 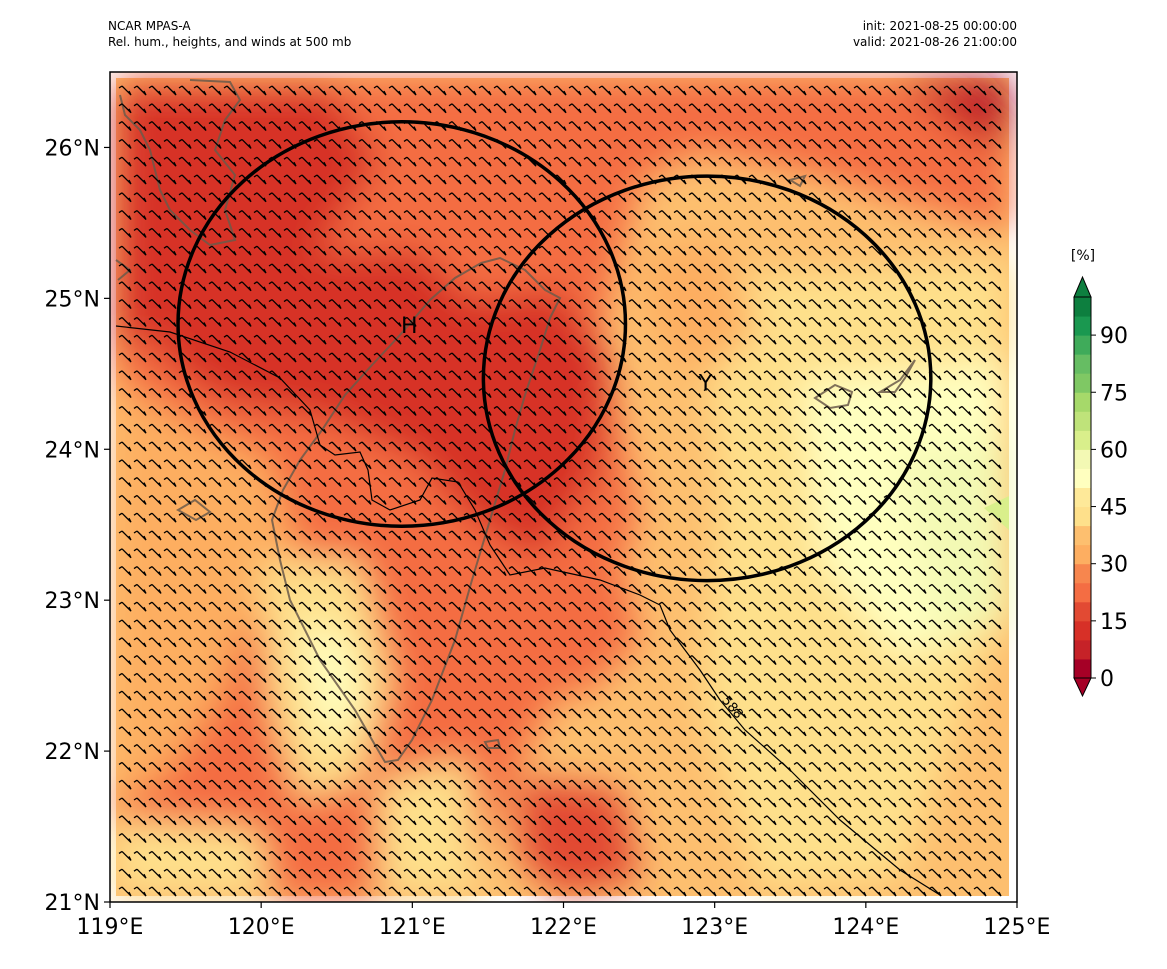 I want to click on colorbar-segment, so click(x=1082, y=497).